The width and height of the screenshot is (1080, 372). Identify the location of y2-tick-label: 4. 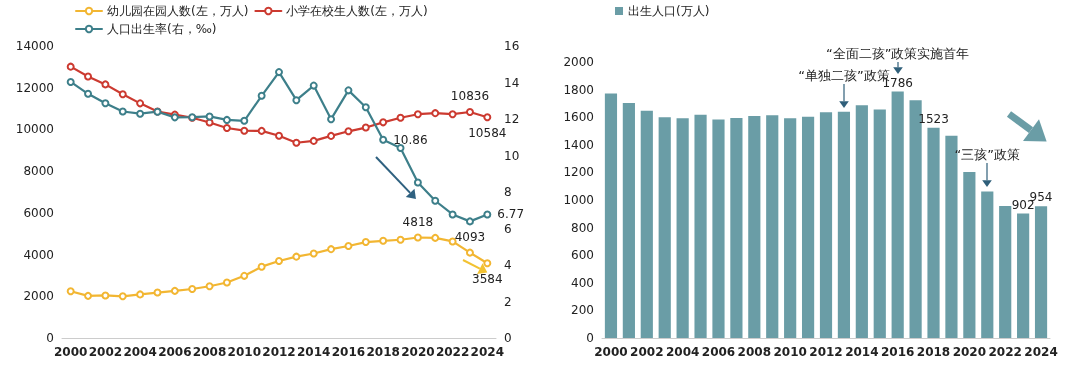
(508, 265).